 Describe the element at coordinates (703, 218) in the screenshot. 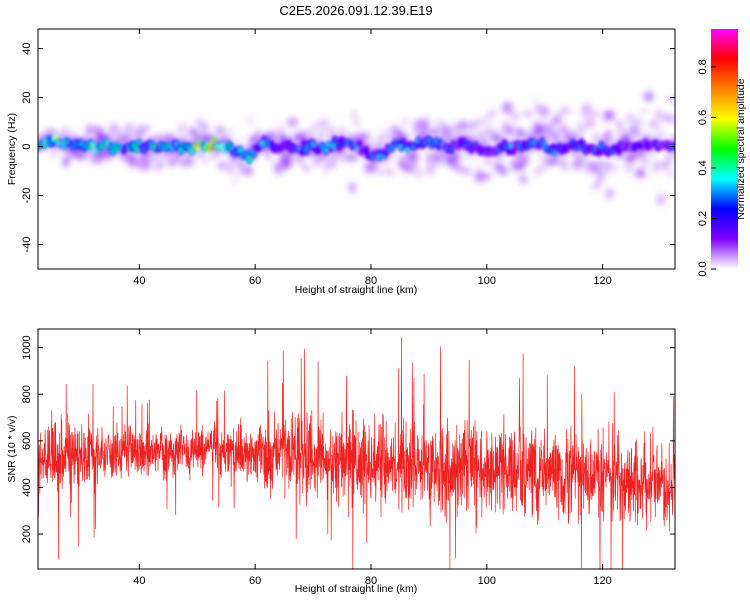

I see `colorbar-tick-label: 0.2` at that location.